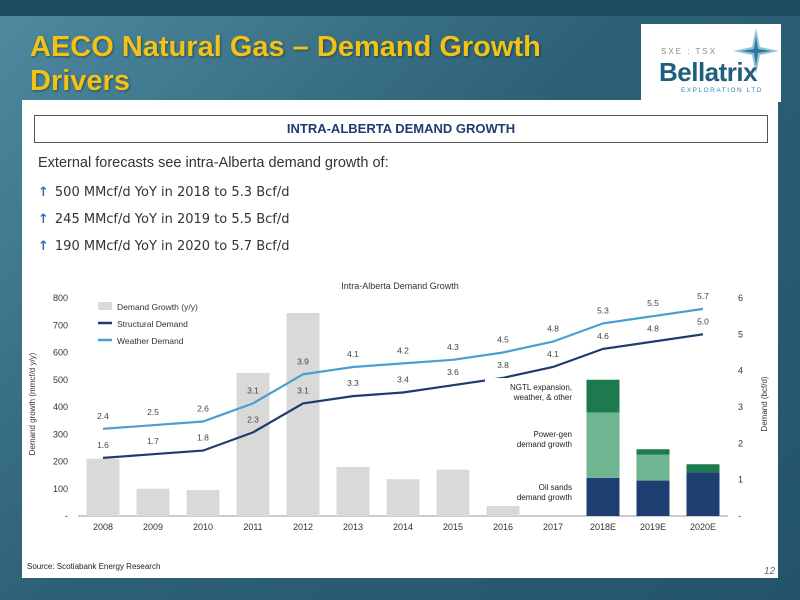  I want to click on structural-data-label: 4.8, so click(653, 329).